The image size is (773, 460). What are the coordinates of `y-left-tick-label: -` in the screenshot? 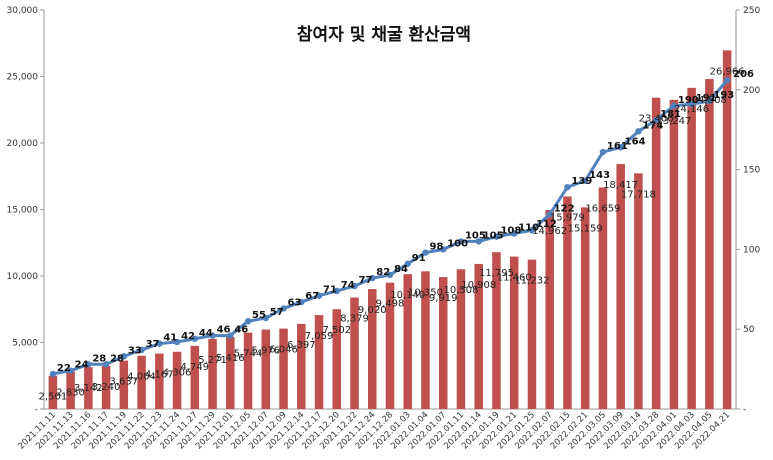 It's located at (36, 410).